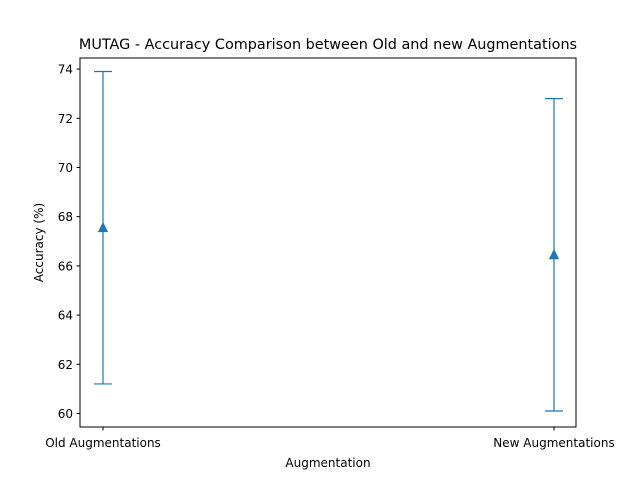 The width and height of the screenshot is (640, 480). Describe the element at coordinates (65, 168) in the screenshot. I see `y-tick-label: 70` at that location.